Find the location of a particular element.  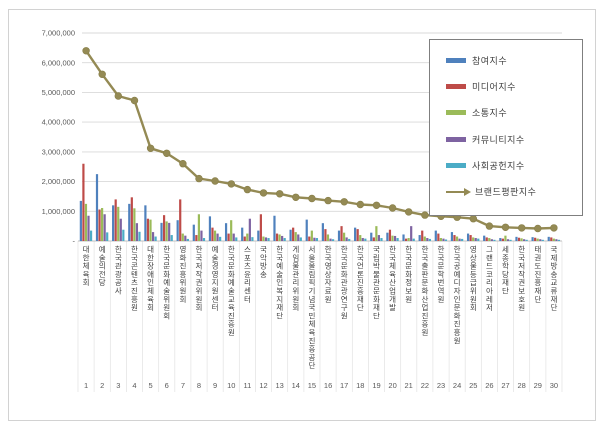

rank-label: 3 is located at coordinates (118, 385).